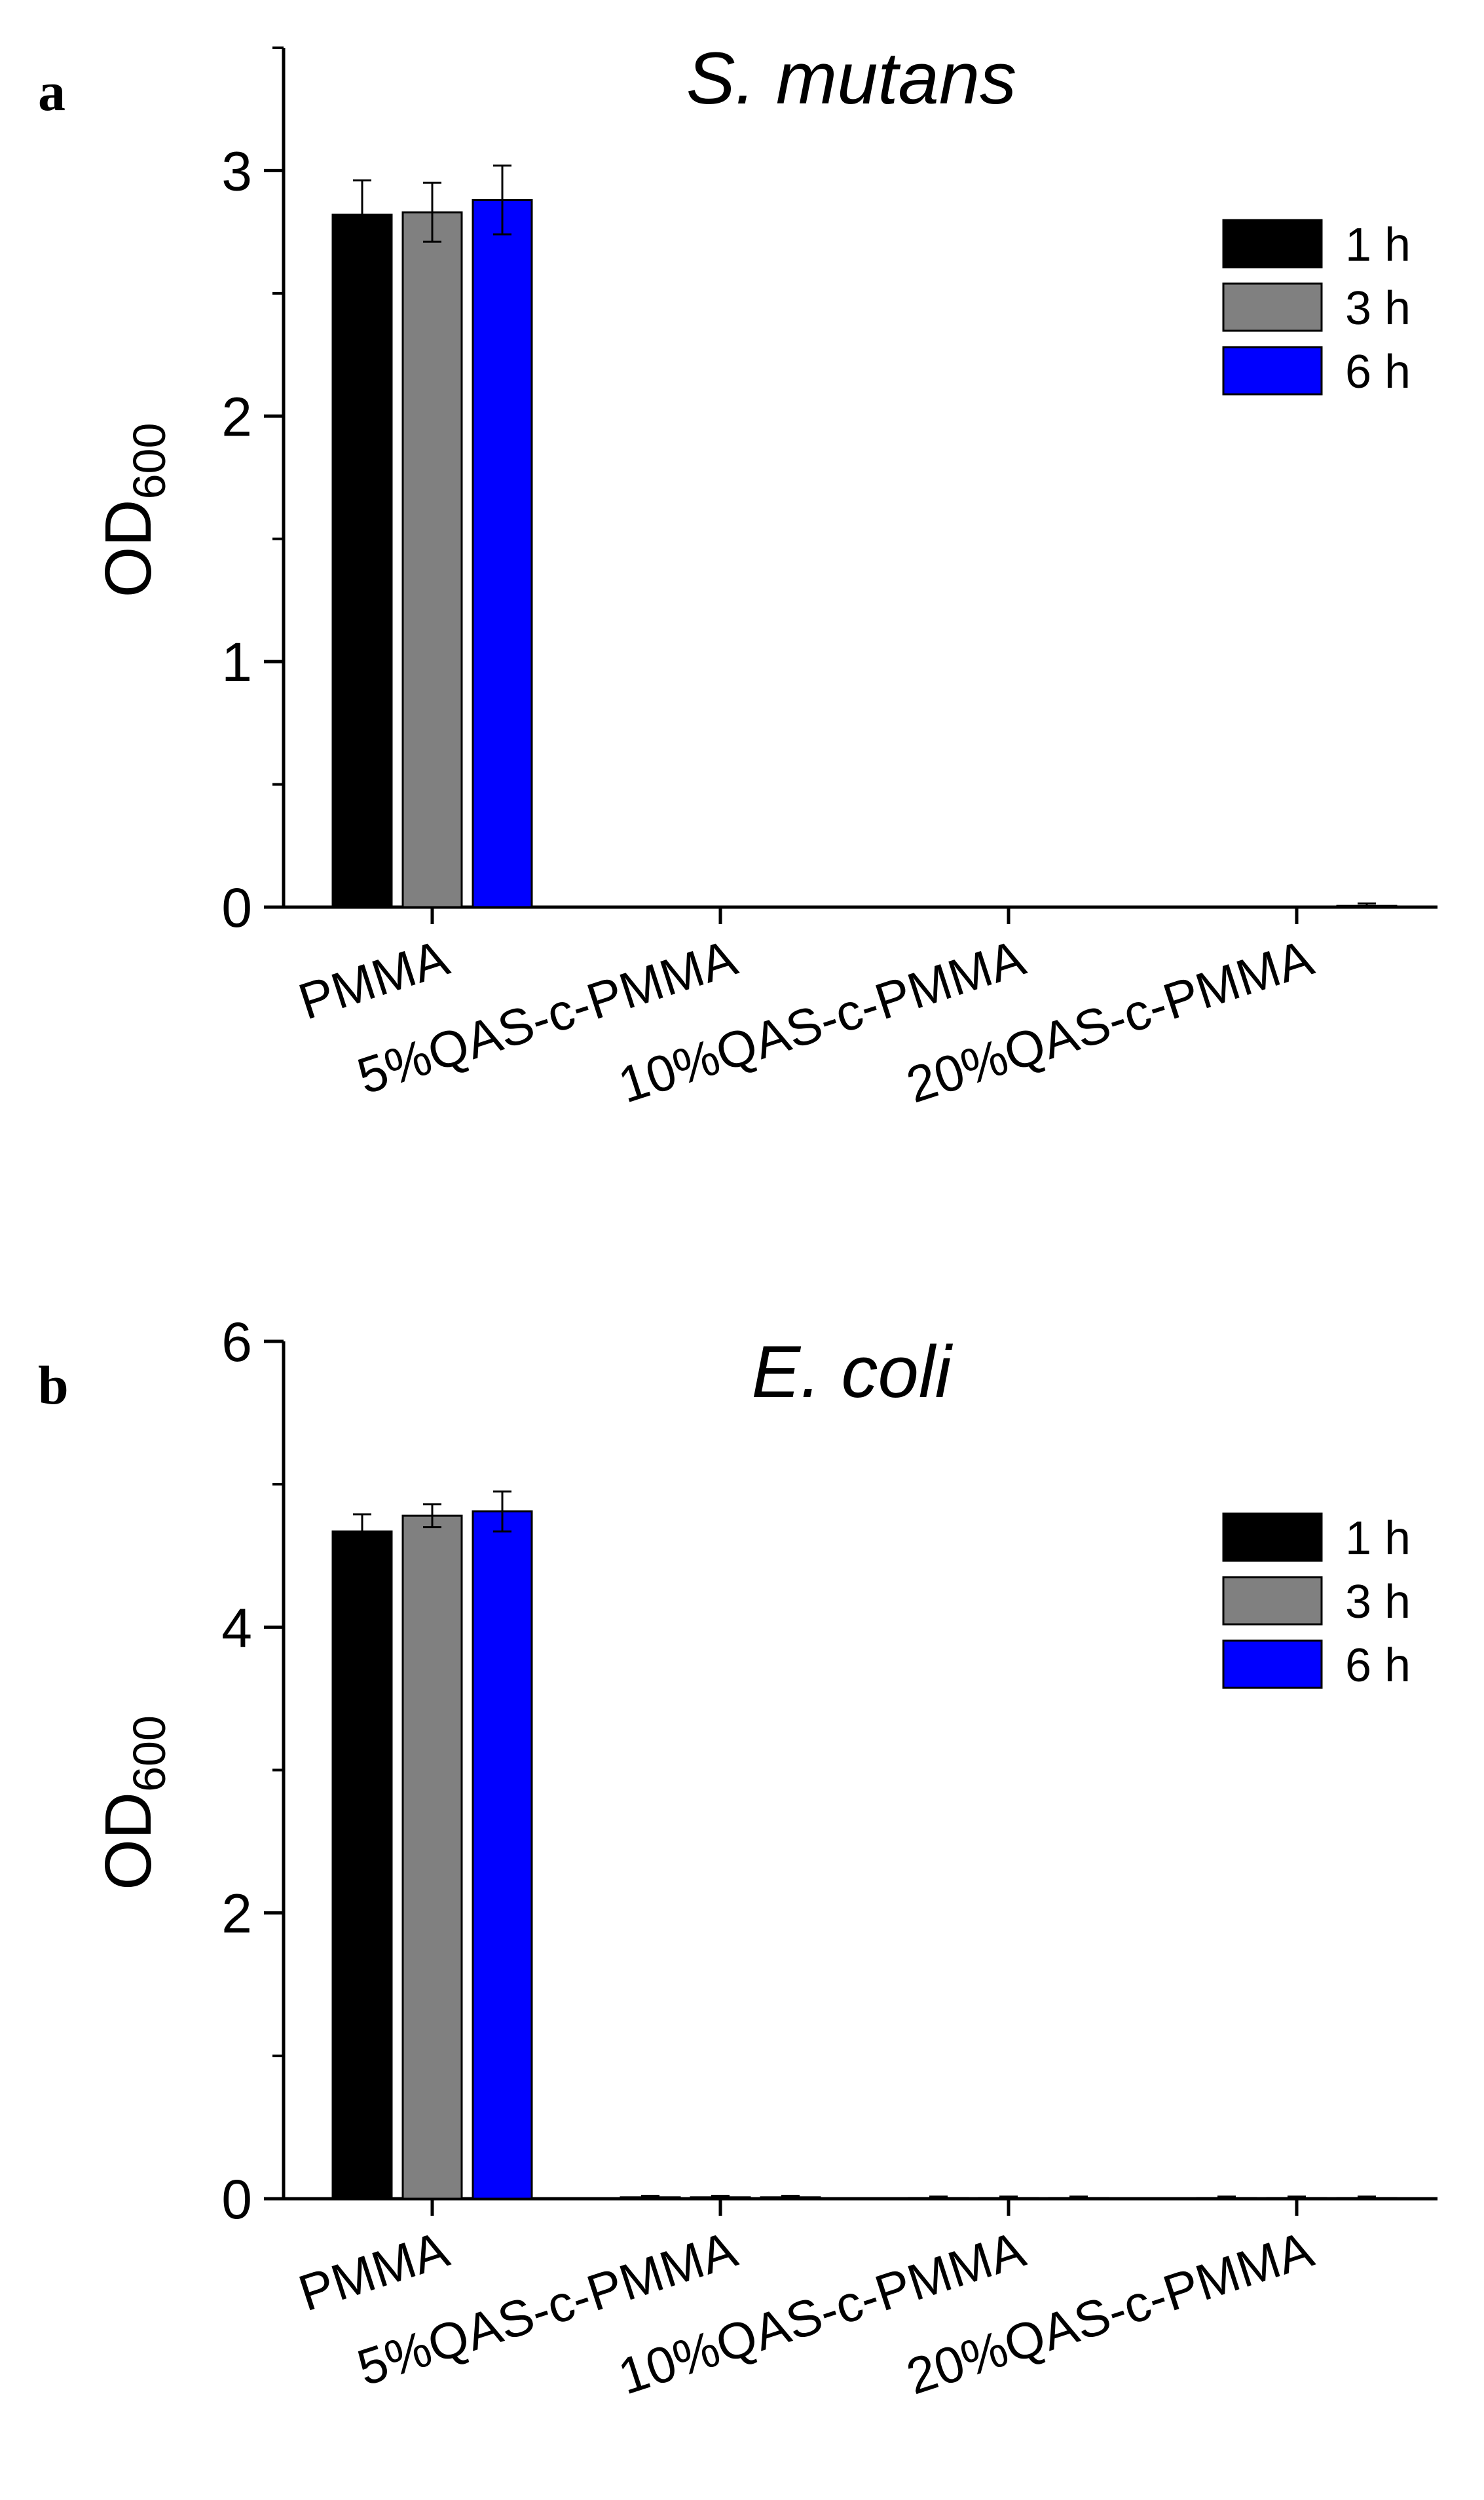  I want to click on panel-a-title: S. mutans, so click(851, 78).